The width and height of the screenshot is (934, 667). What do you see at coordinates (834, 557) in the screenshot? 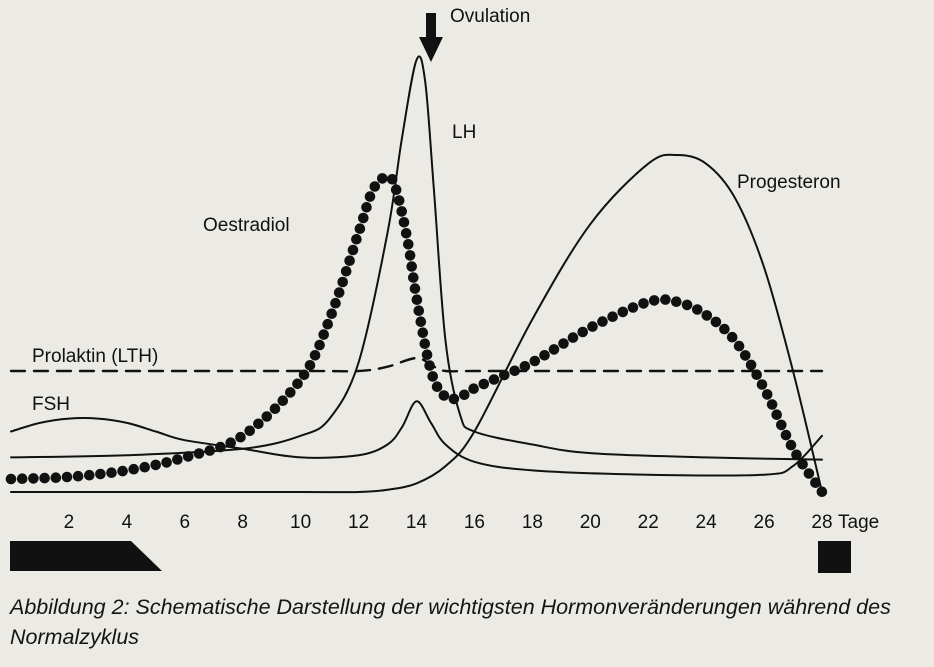
I see `menstruation-bar-end` at bounding box center [834, 557].